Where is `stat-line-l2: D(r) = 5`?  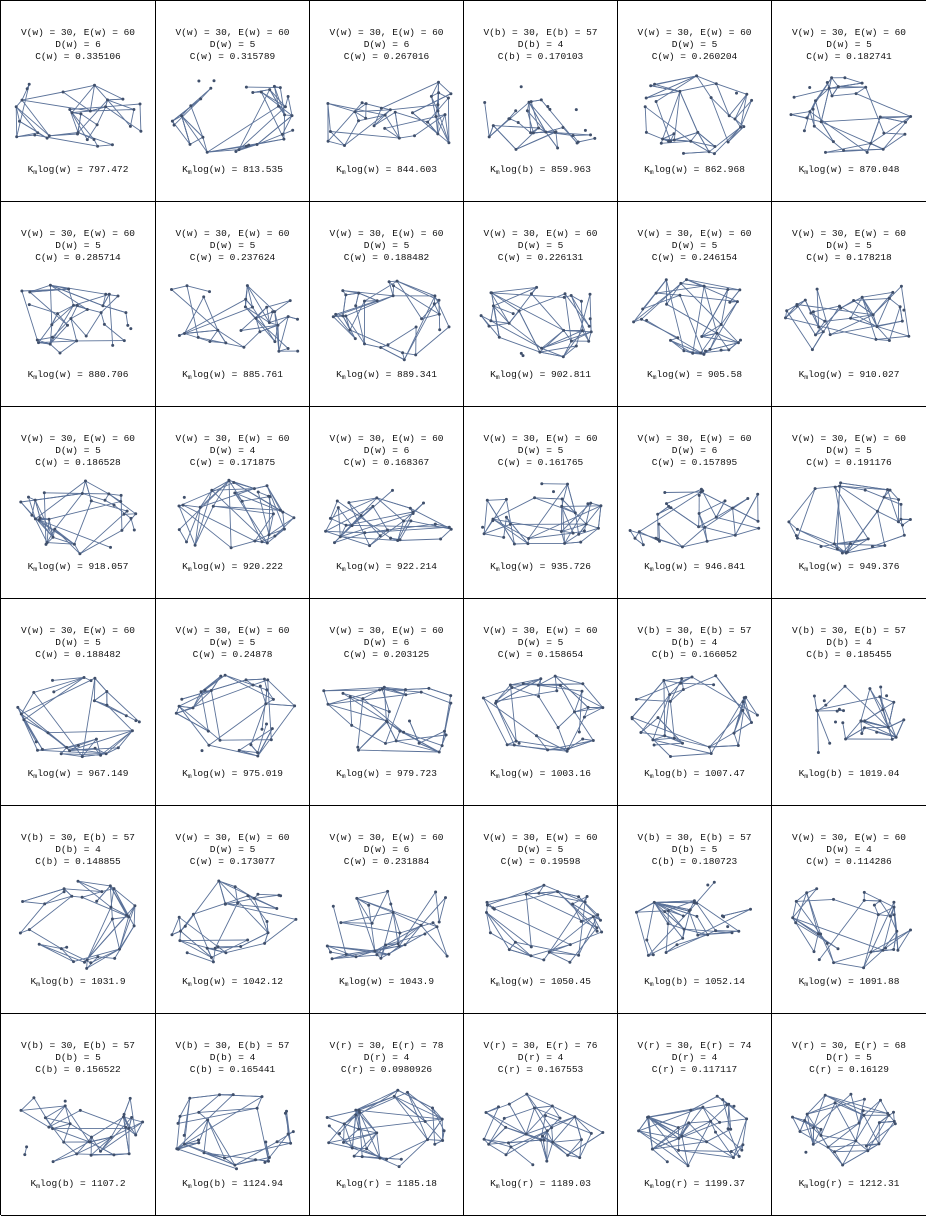
stat-line-l2: D(r) = 5 is located at coordinates (849, 1058).